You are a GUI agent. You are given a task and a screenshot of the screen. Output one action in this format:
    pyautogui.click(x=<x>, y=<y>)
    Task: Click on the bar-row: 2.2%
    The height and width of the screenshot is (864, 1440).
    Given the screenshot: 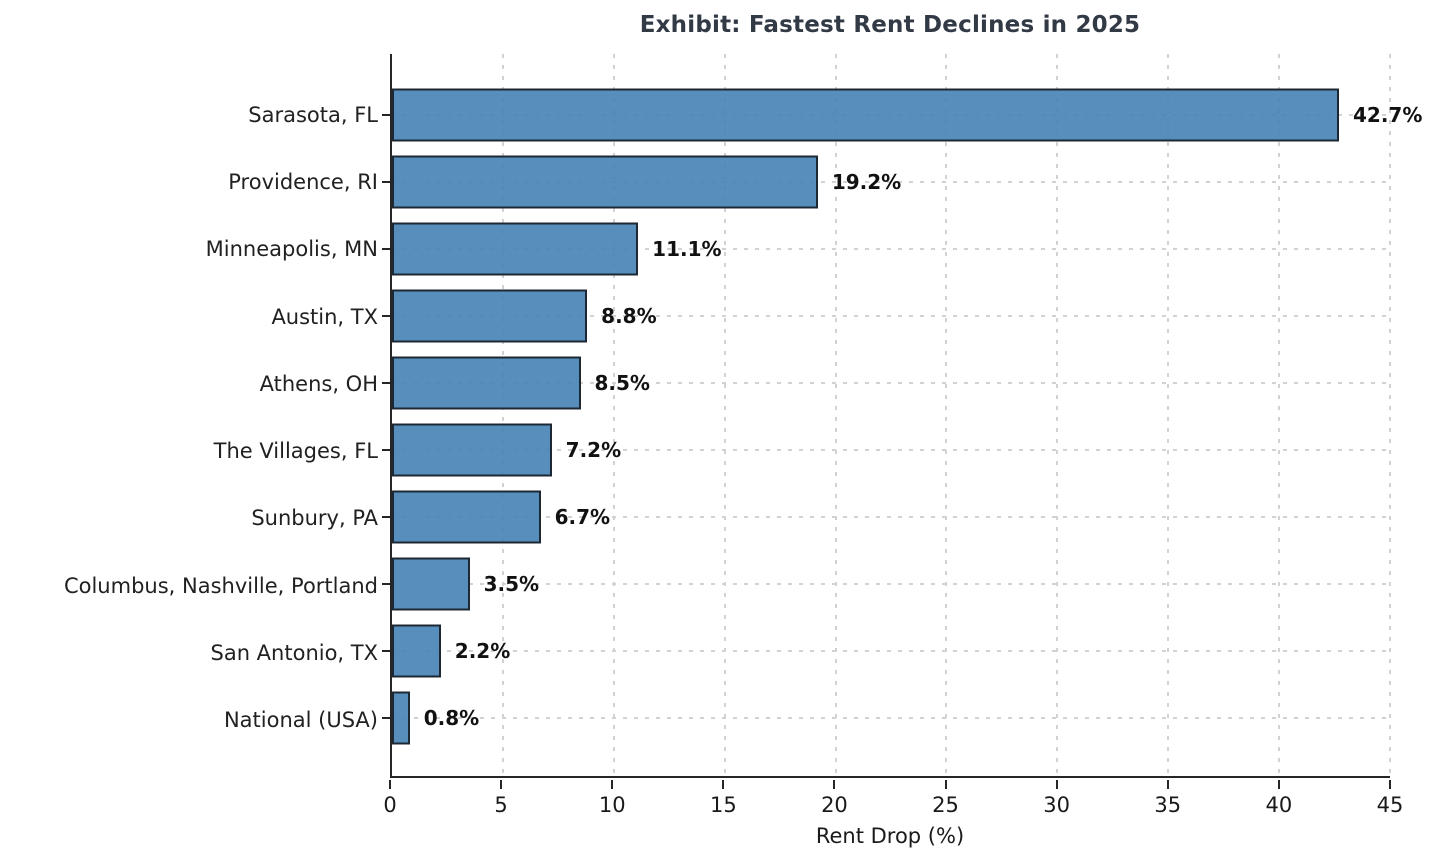 What is the action you would take?
    pyautogui.click(x=886, y=651)
    